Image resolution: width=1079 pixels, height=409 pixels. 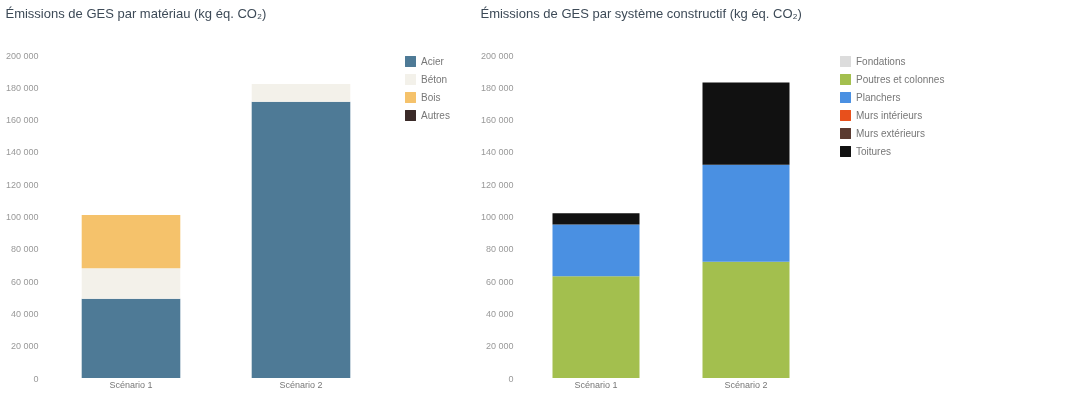 What do you see at coordinates (641, 13) in the screenshot?
I see `chart-title: Émissions de GES par système constructif (kg éq. CO₂)` at bounding box center [641, 13].